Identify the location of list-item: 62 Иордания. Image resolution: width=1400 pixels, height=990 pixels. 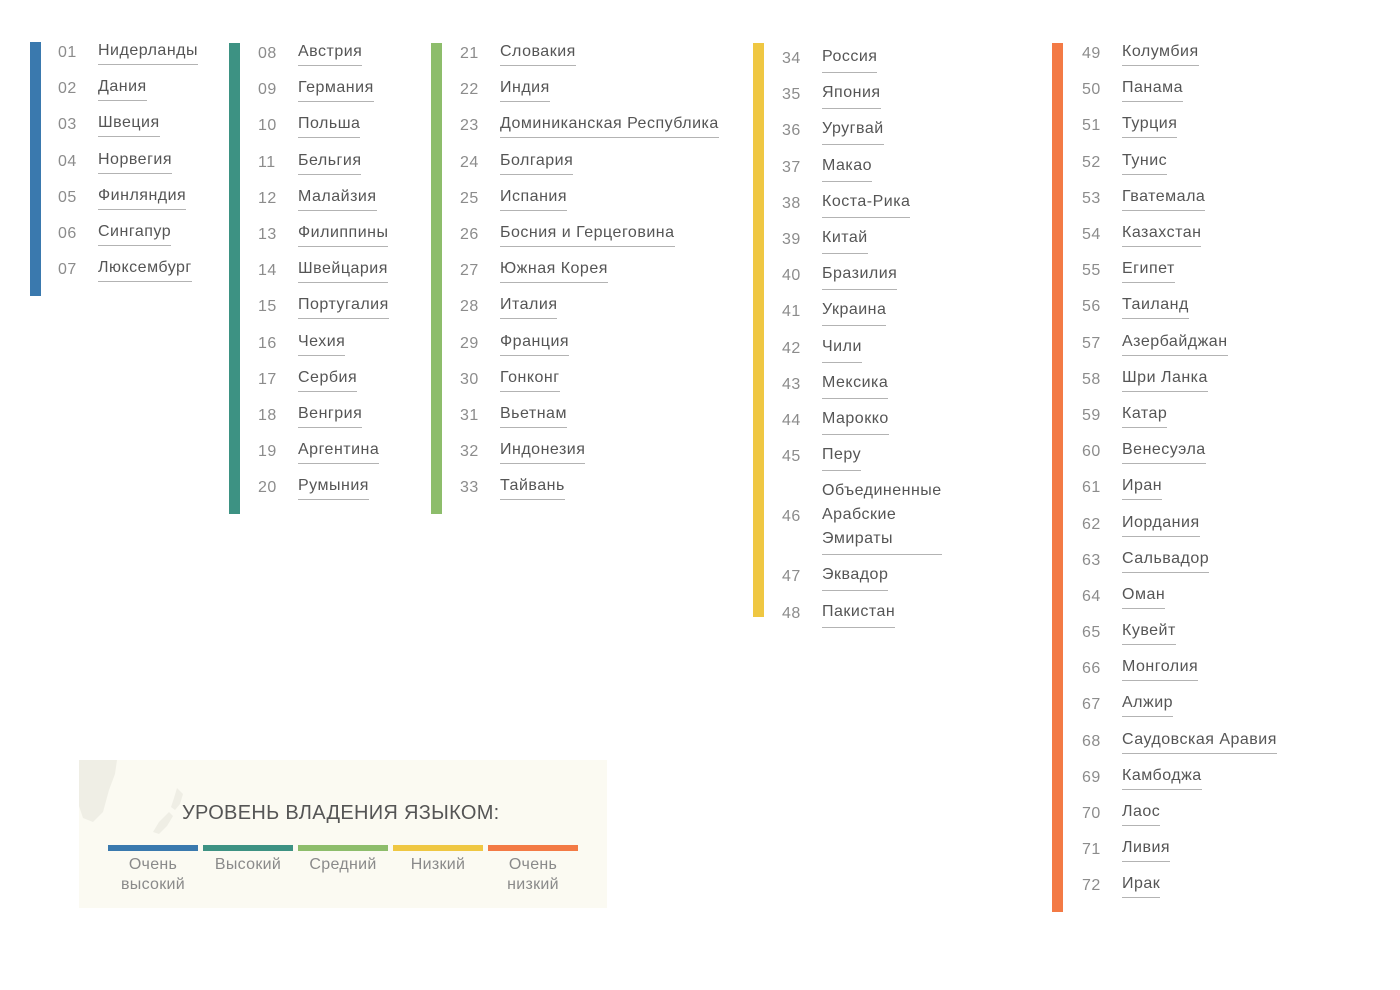
(1179, 524).